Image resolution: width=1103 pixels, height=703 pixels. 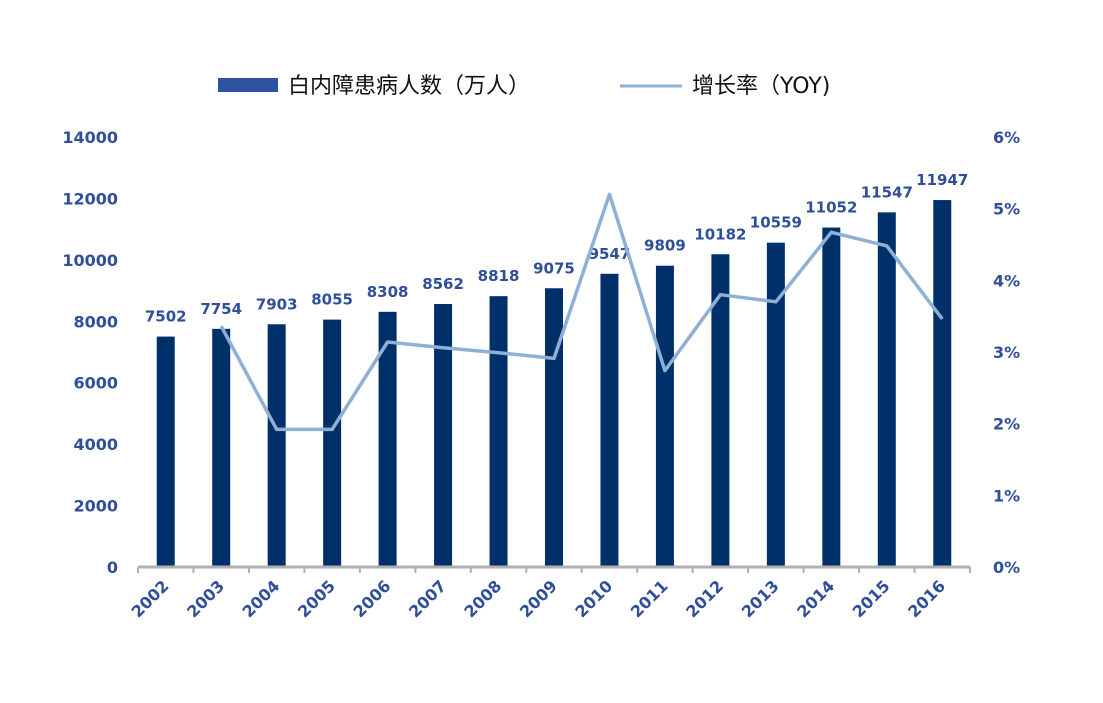 I want to click on x-tick-label: 2011, so click(x=649, y=598).